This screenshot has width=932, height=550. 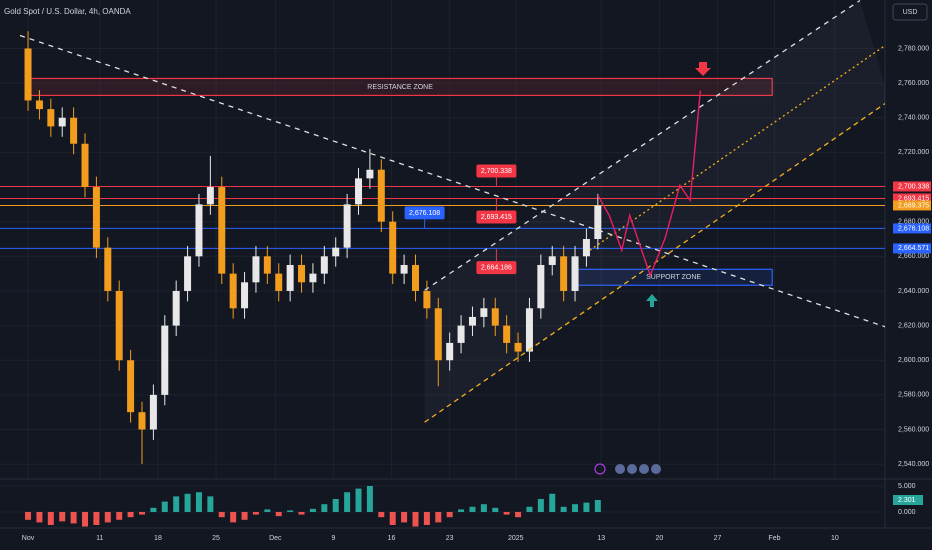 I want to click on axis-level-label: 2,664.571, so click(x=913, y=248).